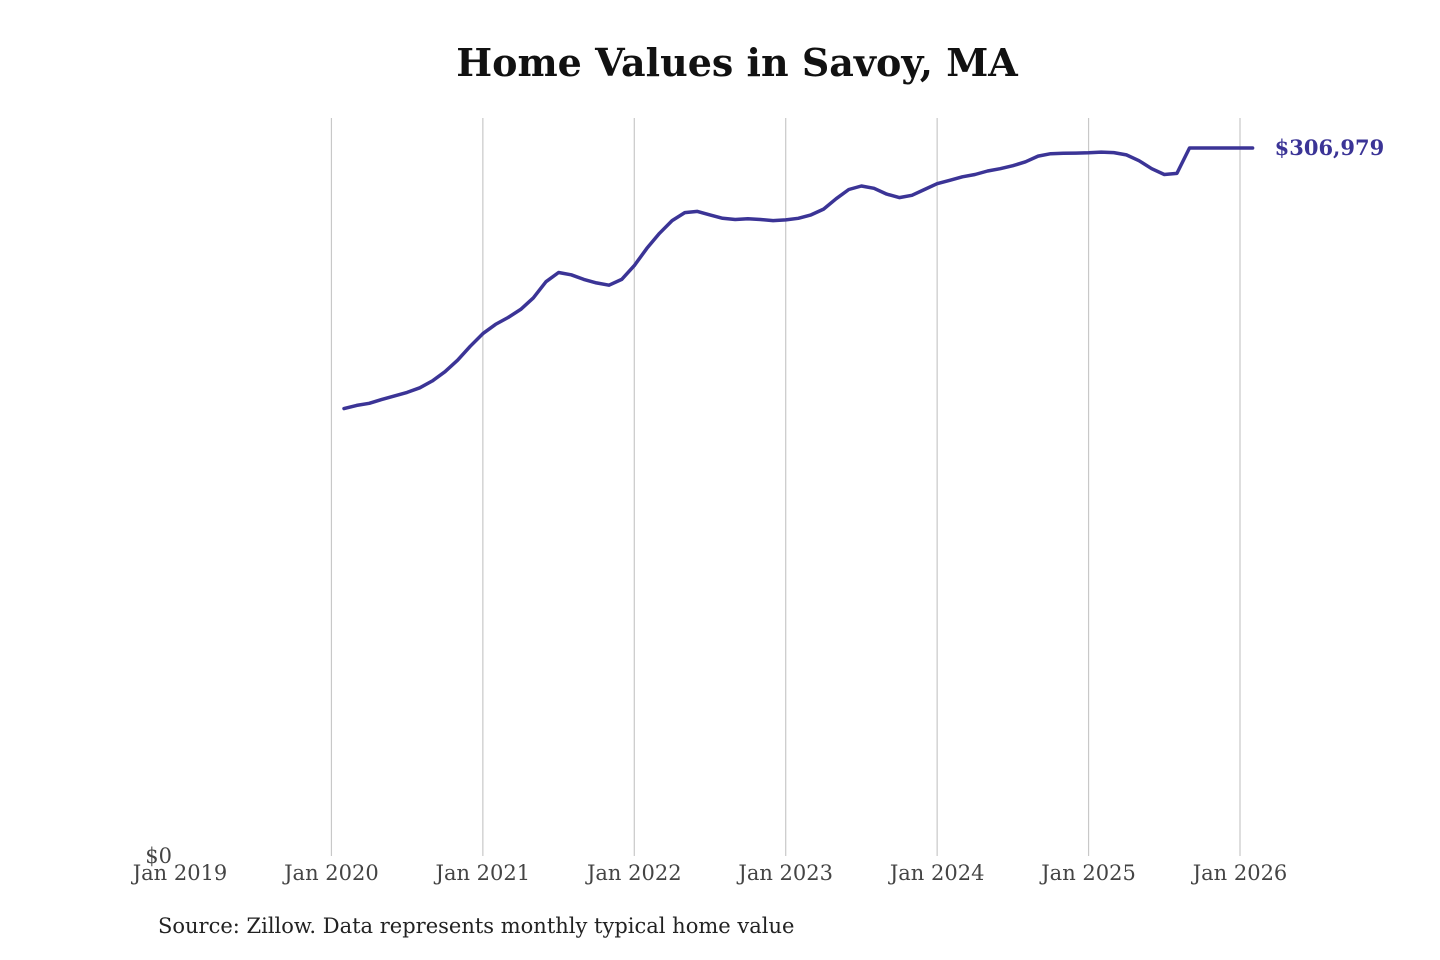  I want to click on y-tick-label: $0, so click(158, 856).